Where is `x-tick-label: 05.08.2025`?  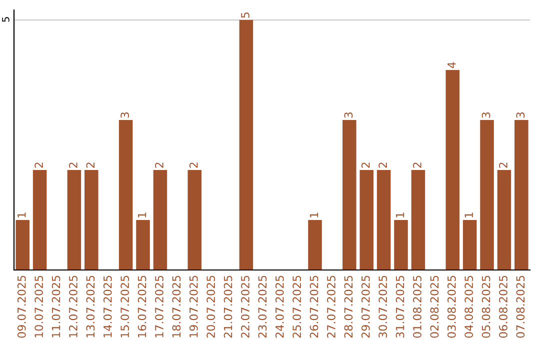 x-tick-label: 05.08.2025 is located at coordinates (486, 307).